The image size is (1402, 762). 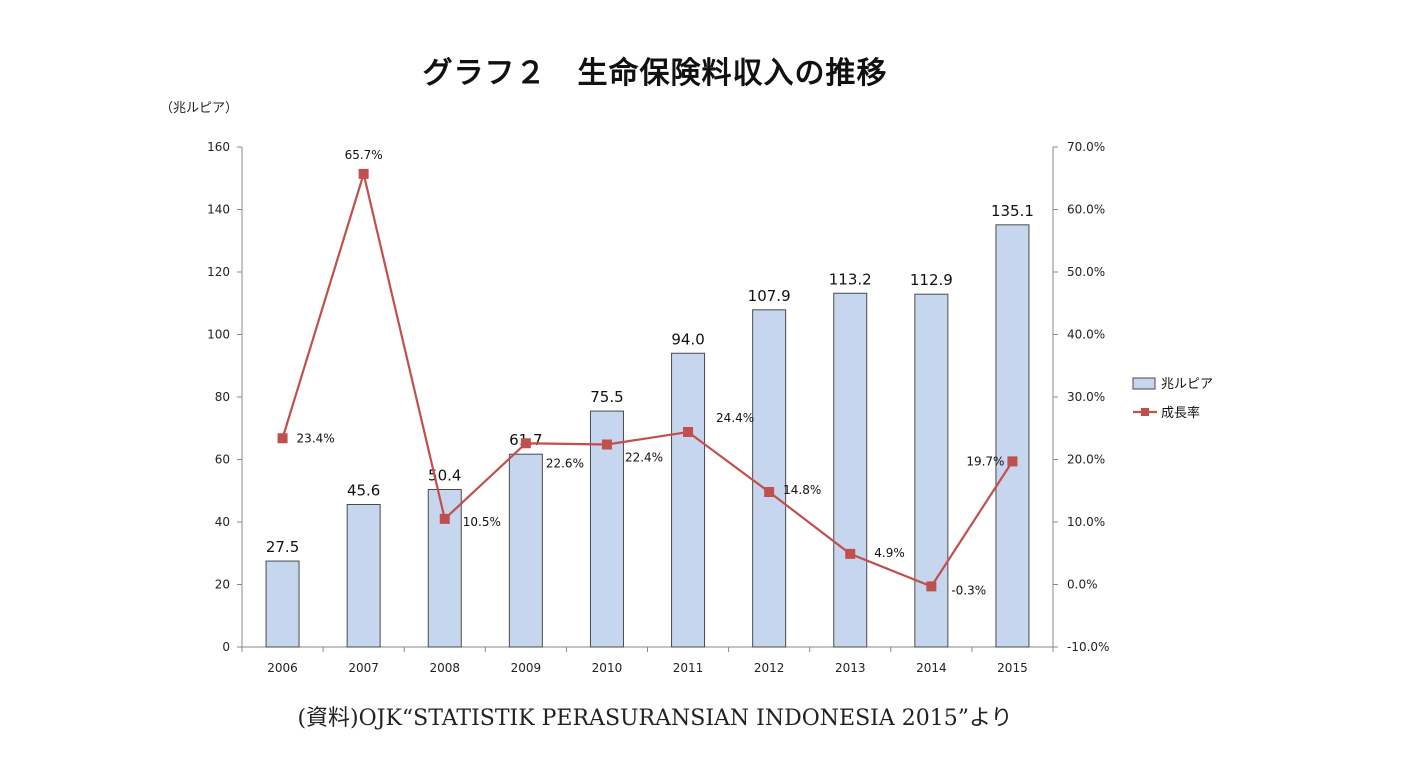 I want to click on x-tick-label: 2013, so click(x=850, y=668).